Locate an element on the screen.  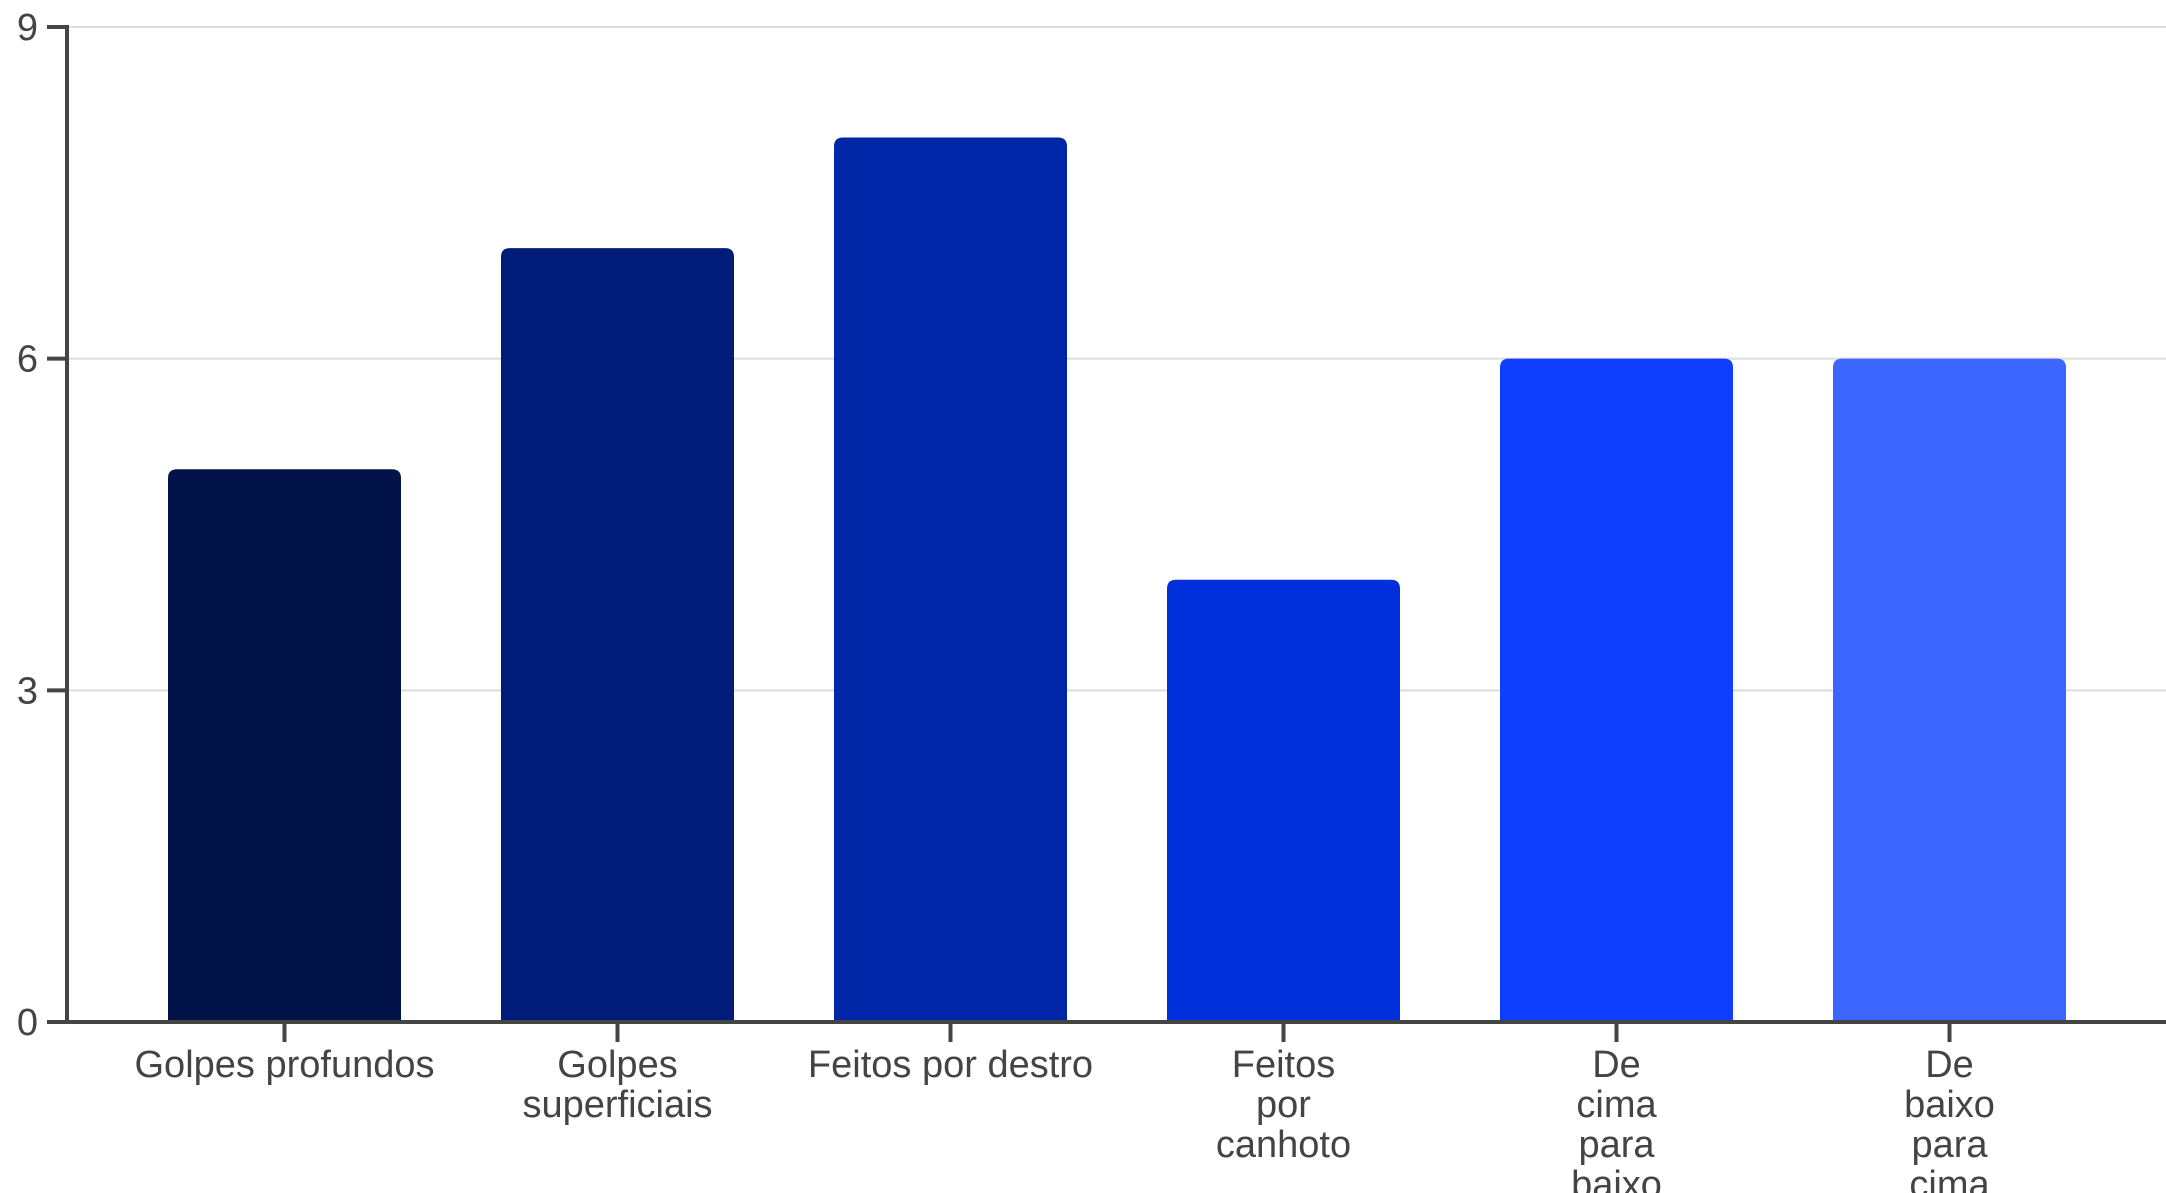
x-tick-label-line: Golpes profundos is located at coordinates (285, 1065).